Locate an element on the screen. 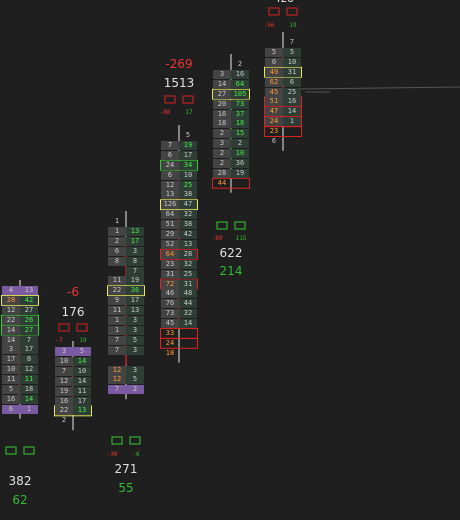 The width and height of the screenshot is (460, 520). bid-volume-cell: 76 is located at coordinates (170, 304).